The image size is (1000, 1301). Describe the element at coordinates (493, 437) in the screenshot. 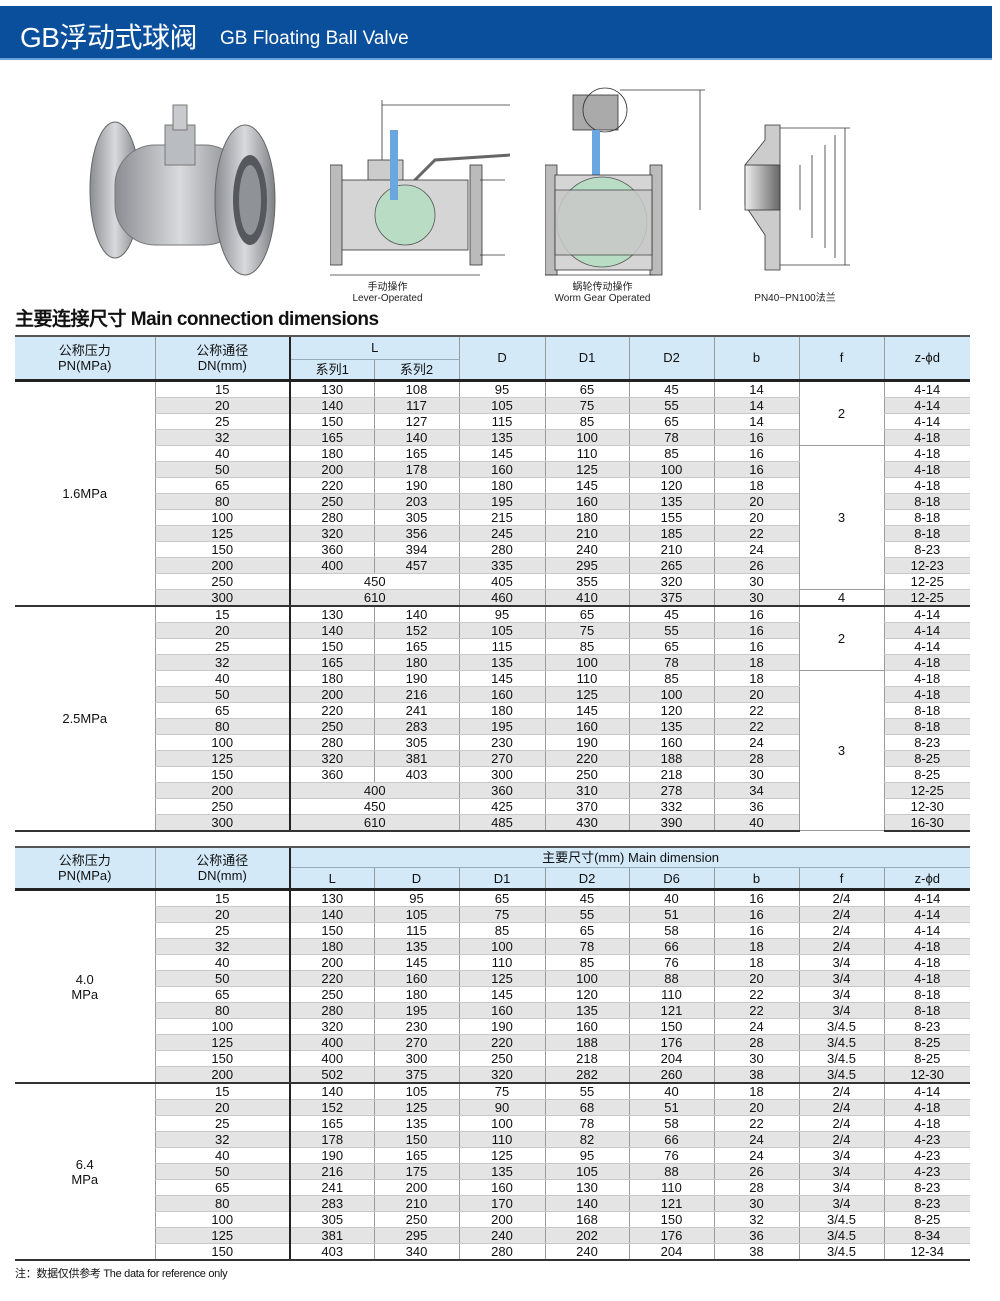

I see `table-row: 32 165 140 135 100 78 16 4-18` at that location.